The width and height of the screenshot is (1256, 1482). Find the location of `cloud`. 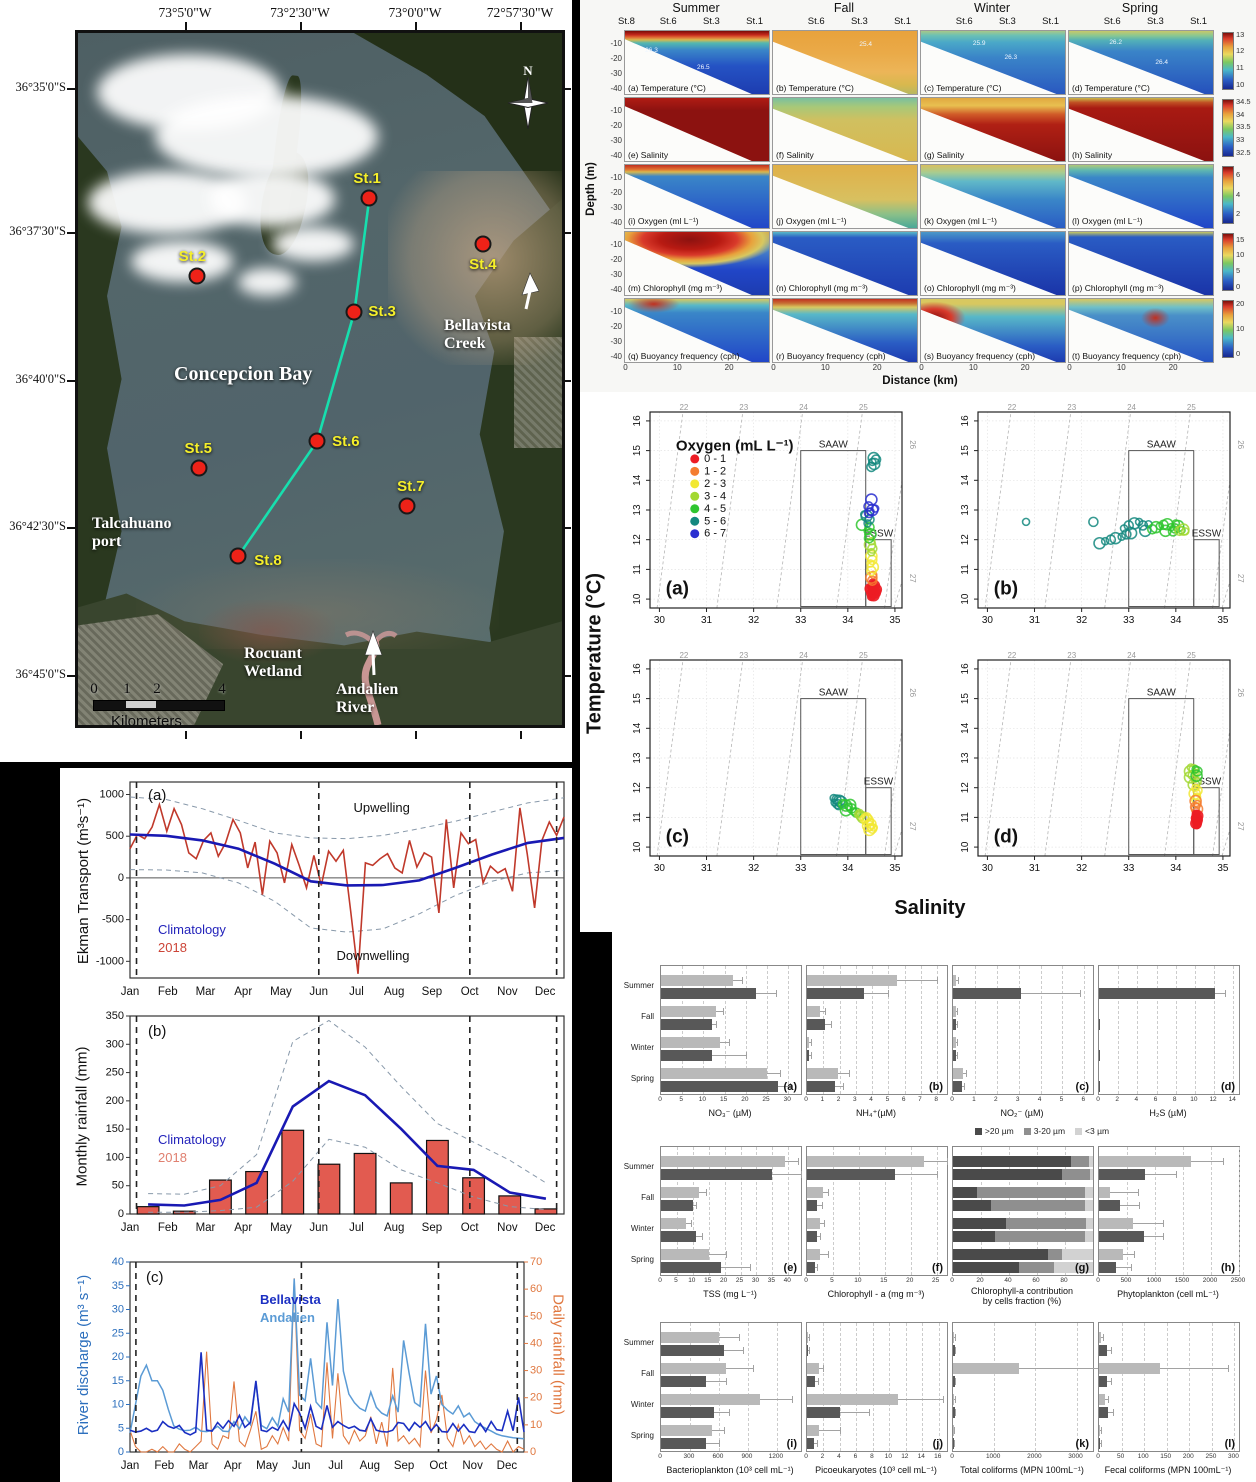

cloud is located at coordinates (312, 244).